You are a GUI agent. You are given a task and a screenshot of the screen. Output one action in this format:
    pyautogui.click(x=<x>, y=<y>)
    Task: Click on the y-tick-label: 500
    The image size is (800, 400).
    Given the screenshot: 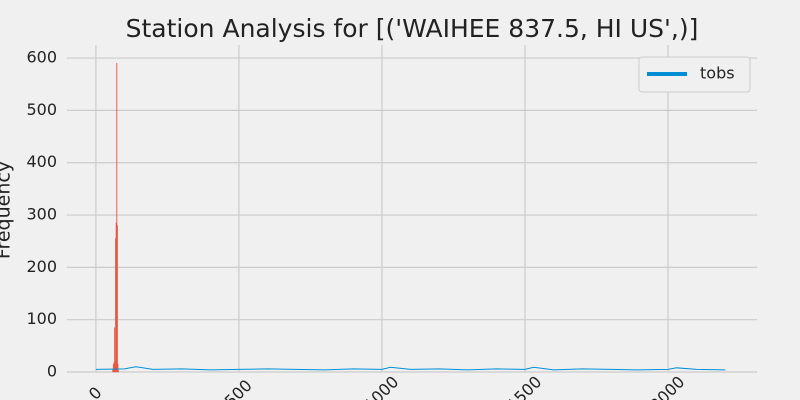 What is the action you would take?
    pyautogui.click(x=41, y=109)
    